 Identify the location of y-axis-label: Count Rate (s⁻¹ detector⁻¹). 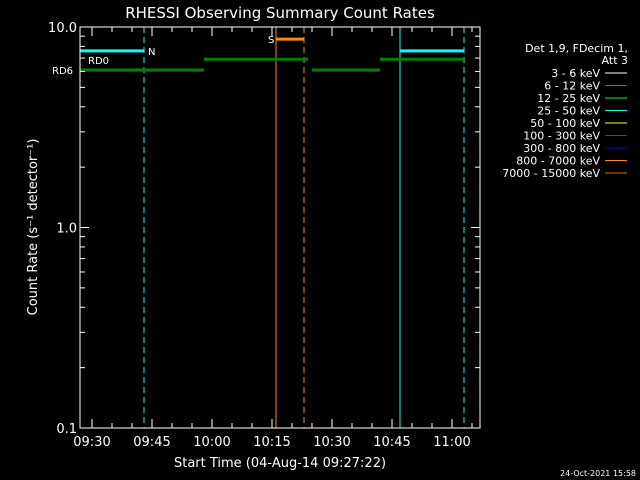
(33, 227).